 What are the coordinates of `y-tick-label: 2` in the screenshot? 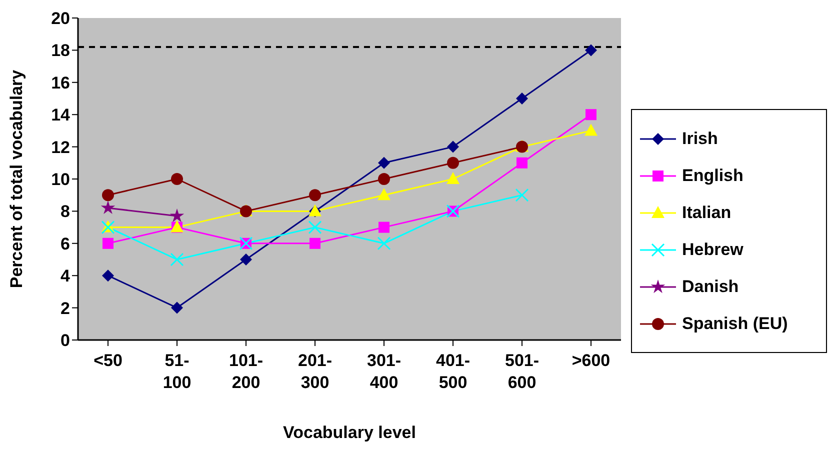 It's located at (65, 308).